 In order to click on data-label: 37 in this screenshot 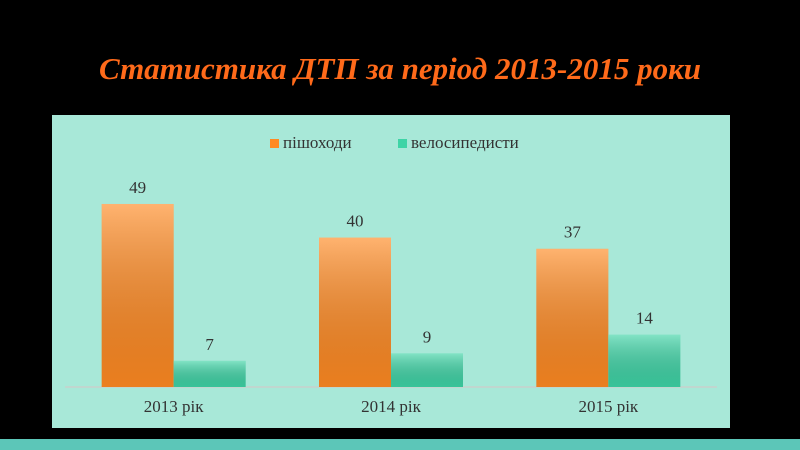, I will do `click(573, 232)`.